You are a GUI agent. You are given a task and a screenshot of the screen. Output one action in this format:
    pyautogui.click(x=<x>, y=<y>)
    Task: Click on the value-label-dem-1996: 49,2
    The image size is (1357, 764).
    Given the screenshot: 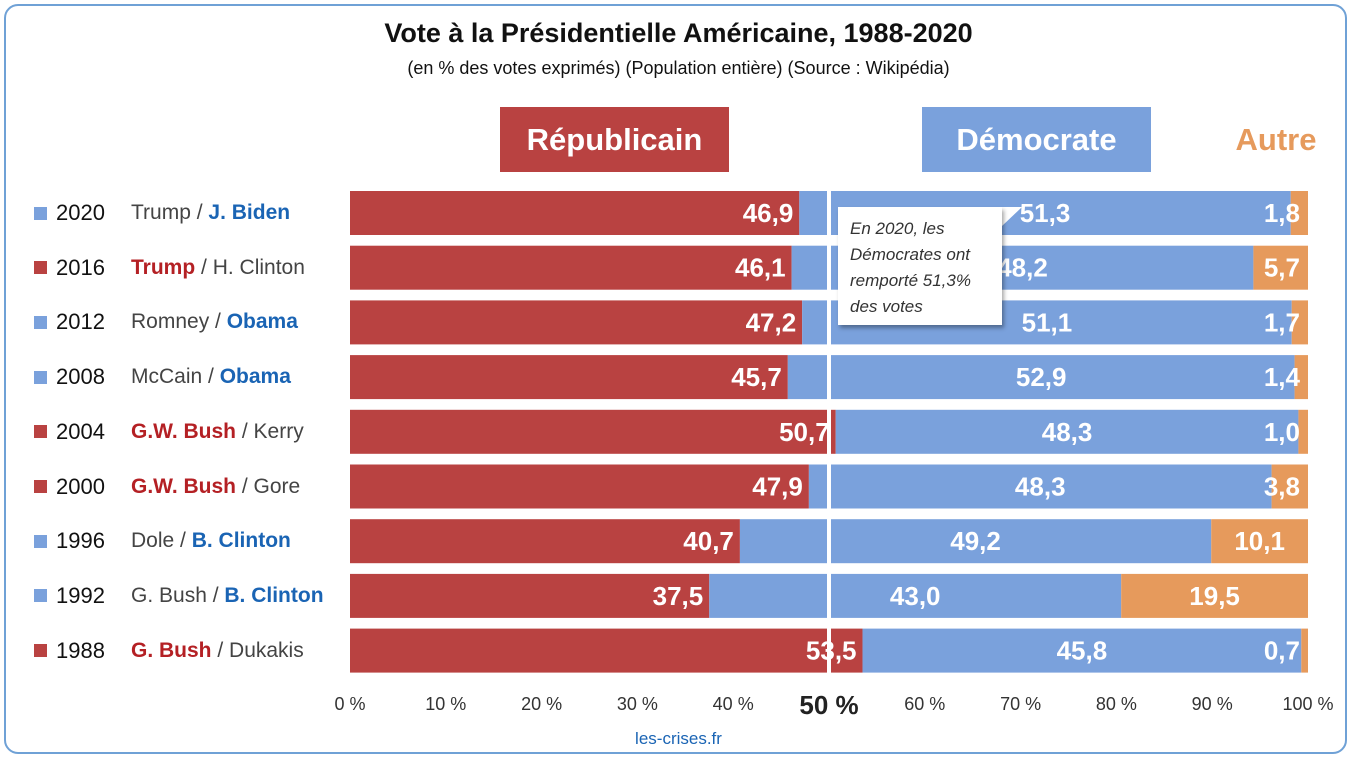 What is the action you would take?
    pyautogui.click(x=975, y=541)
    